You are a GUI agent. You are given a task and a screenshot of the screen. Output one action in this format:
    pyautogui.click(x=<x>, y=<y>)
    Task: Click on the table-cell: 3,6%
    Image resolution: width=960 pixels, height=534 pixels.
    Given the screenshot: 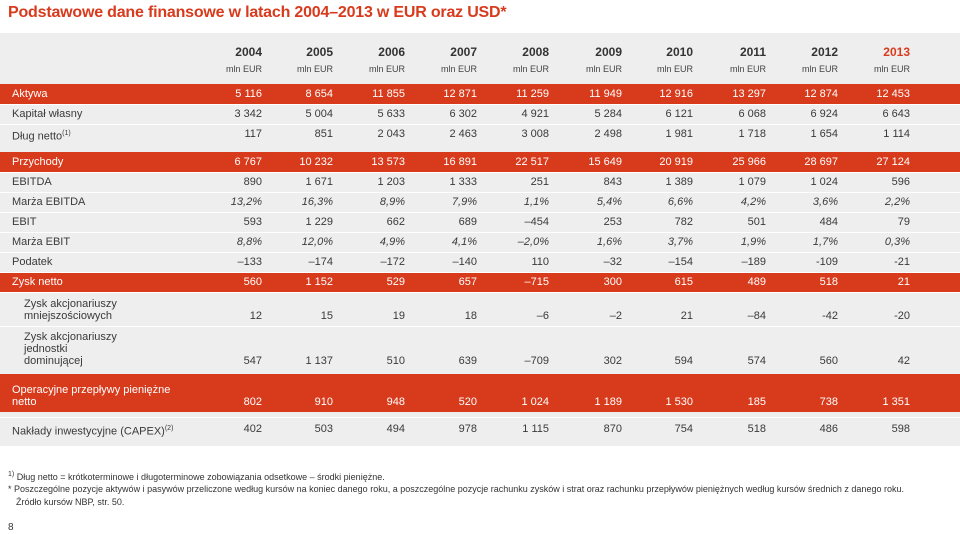 What is the action you would take?
    pyautogui.click(x=825, y=202)
    